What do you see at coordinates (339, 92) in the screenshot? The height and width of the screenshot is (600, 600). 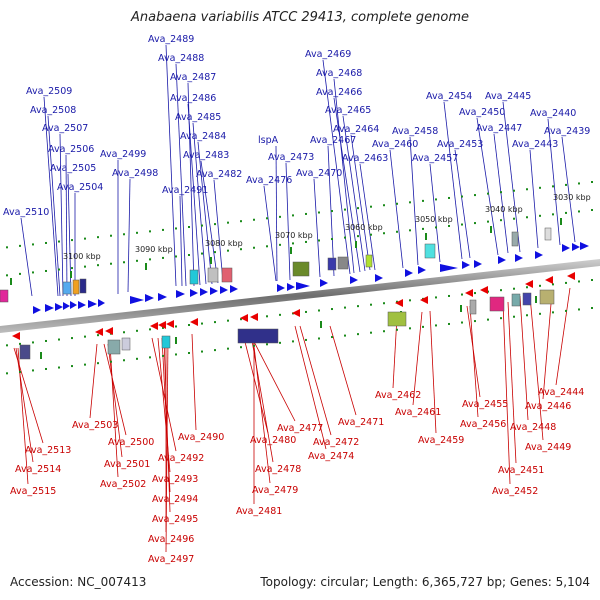 I see `forward-gene-label: Ava_2466` at bounding box center [339, 92].